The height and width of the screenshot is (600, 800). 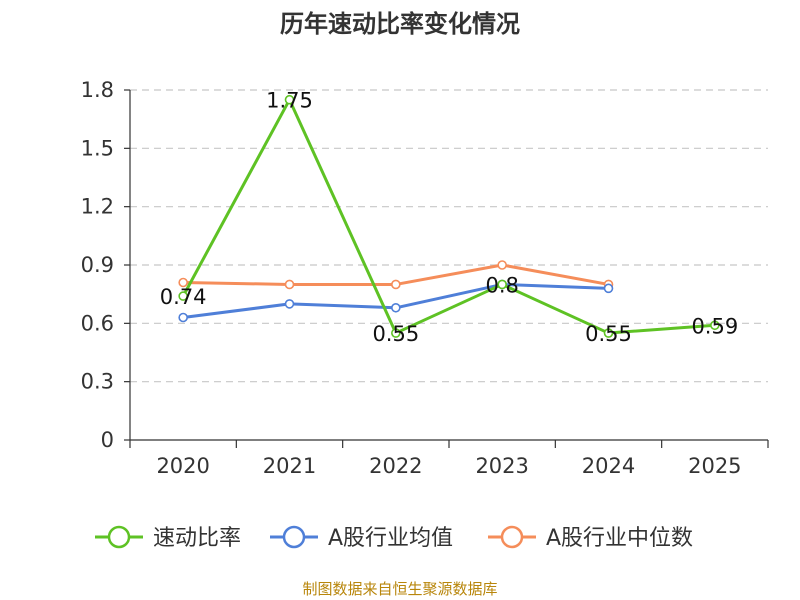 I want to click on x-tick-label: 2025, so click(x=714, y=466).